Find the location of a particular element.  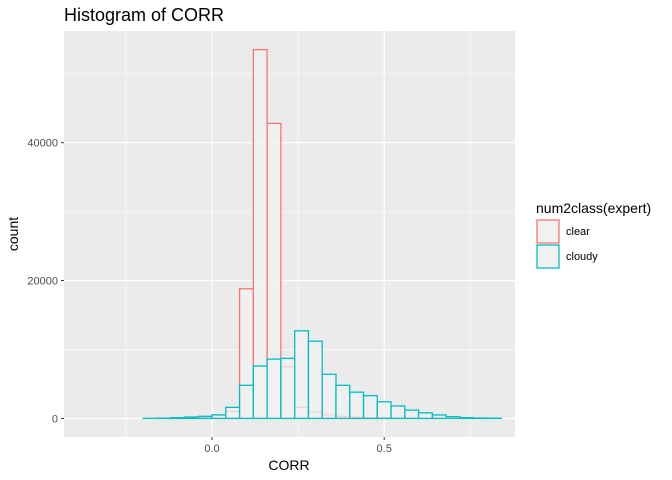

y-axis: 0 20000 40000 is located at coordinates (45, 281).